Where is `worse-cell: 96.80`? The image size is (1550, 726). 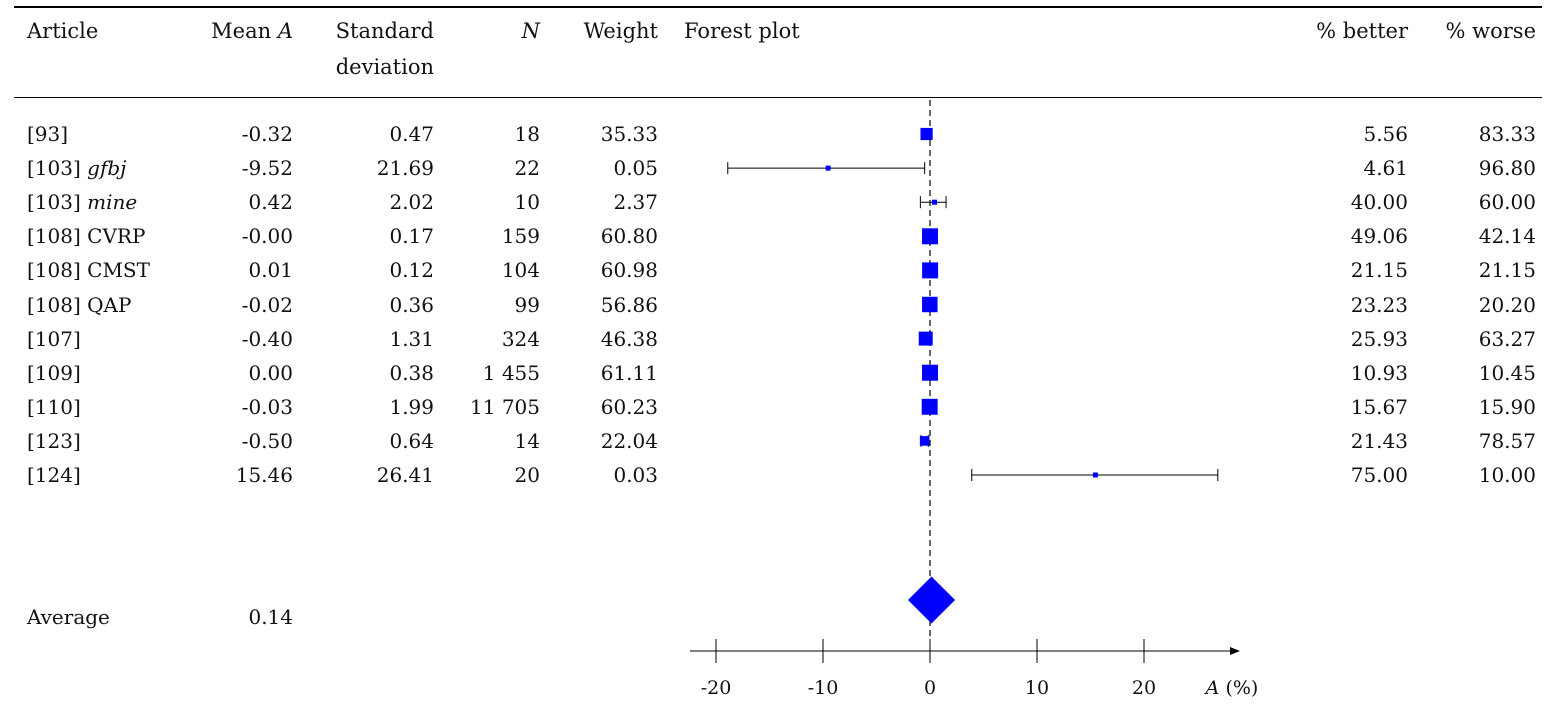
worse-cell: 96.80 is located at coordinates (1507, 168).